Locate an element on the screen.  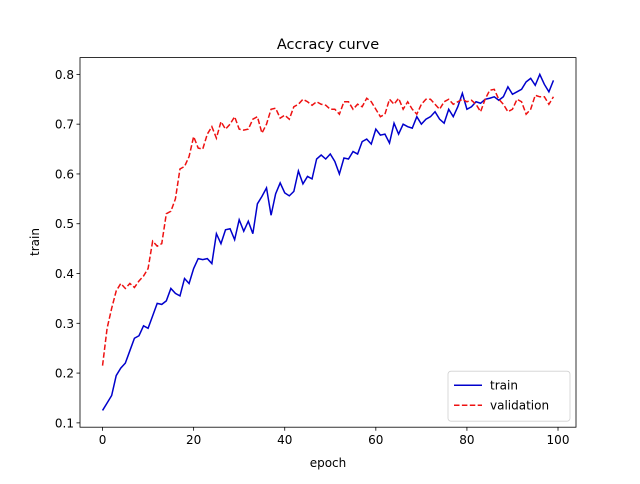
legend-label: train is located at coordinates (504, 386).